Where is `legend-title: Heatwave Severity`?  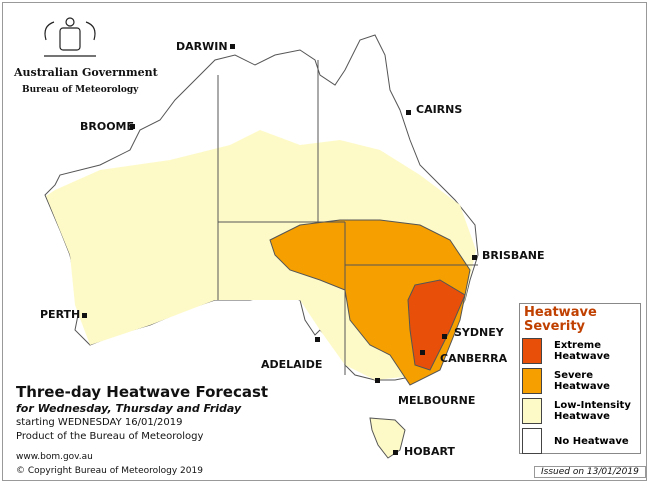
legend-title: Heatwave Severity is located at coordinates (560, 319).